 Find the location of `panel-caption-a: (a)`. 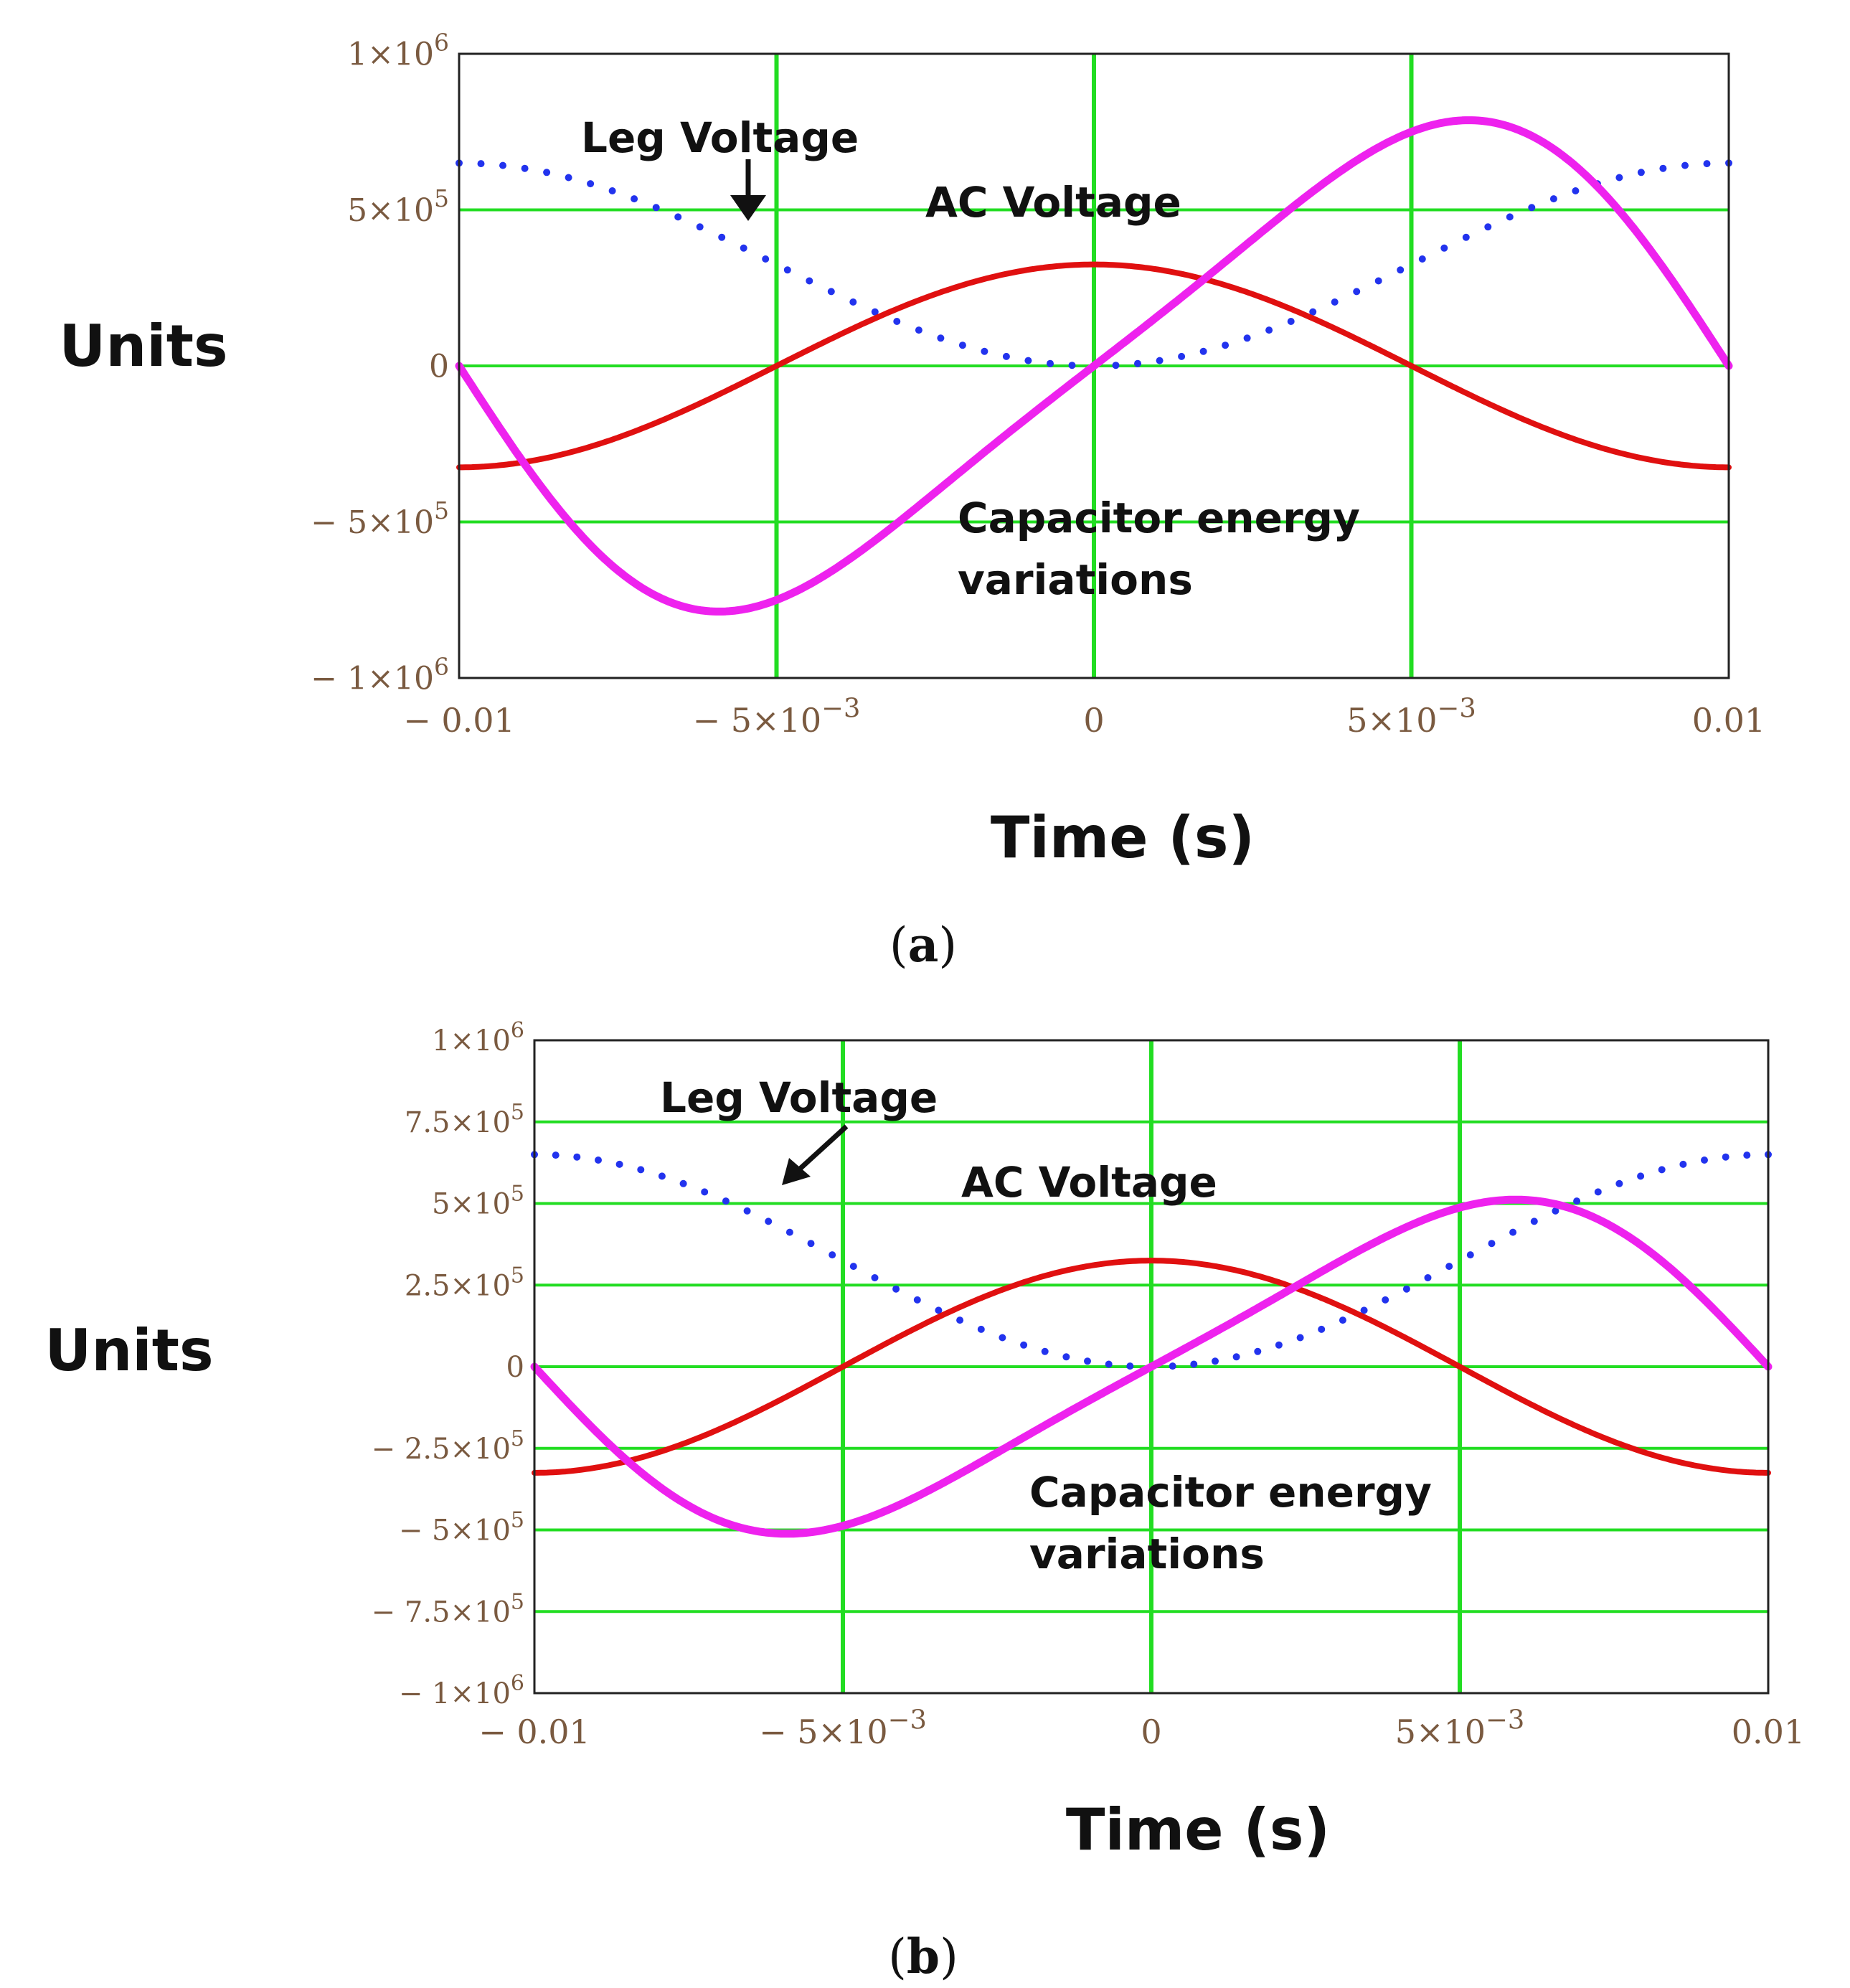

panel-caption-a: (a) is located at coordinates (923, 945).